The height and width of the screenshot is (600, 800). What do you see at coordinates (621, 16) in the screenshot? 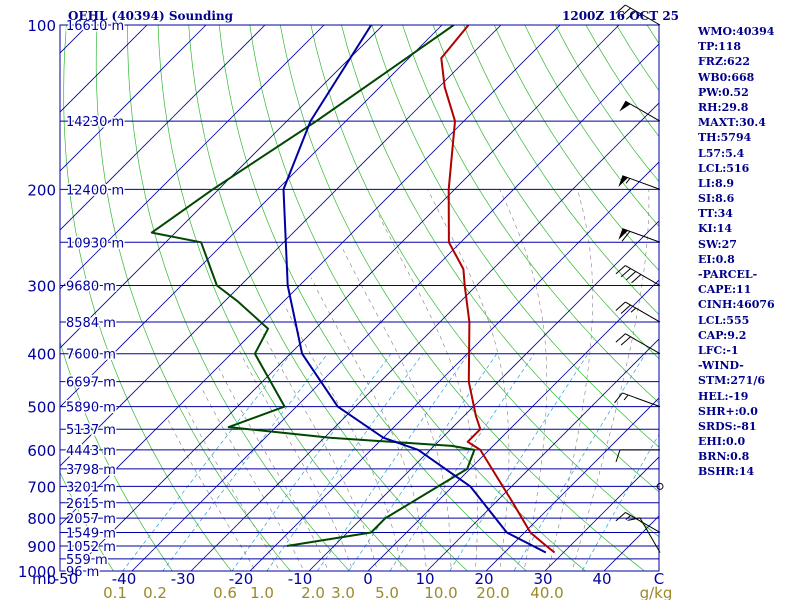
I see `observation-time: 1200Z 16 OCT 25` at bounding box center [621, 16].